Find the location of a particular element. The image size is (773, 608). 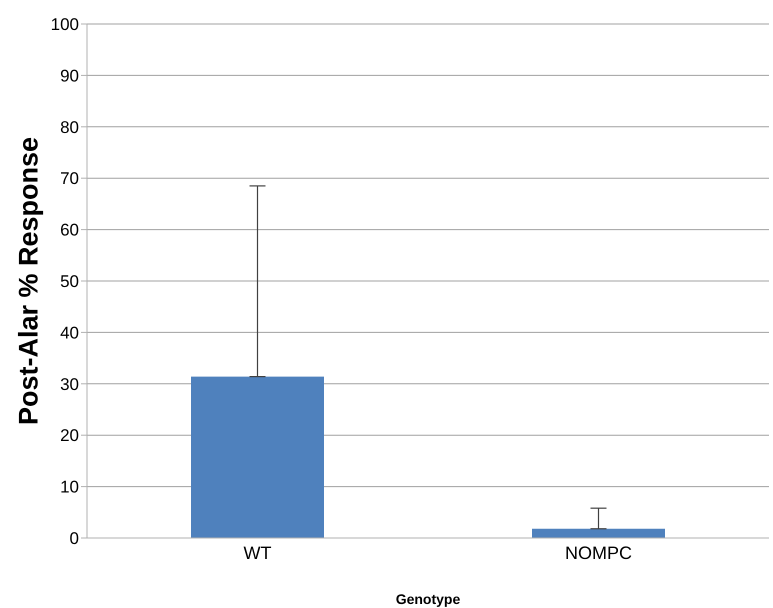

y-tick-label: 10 is located at coordinates (69, 487).